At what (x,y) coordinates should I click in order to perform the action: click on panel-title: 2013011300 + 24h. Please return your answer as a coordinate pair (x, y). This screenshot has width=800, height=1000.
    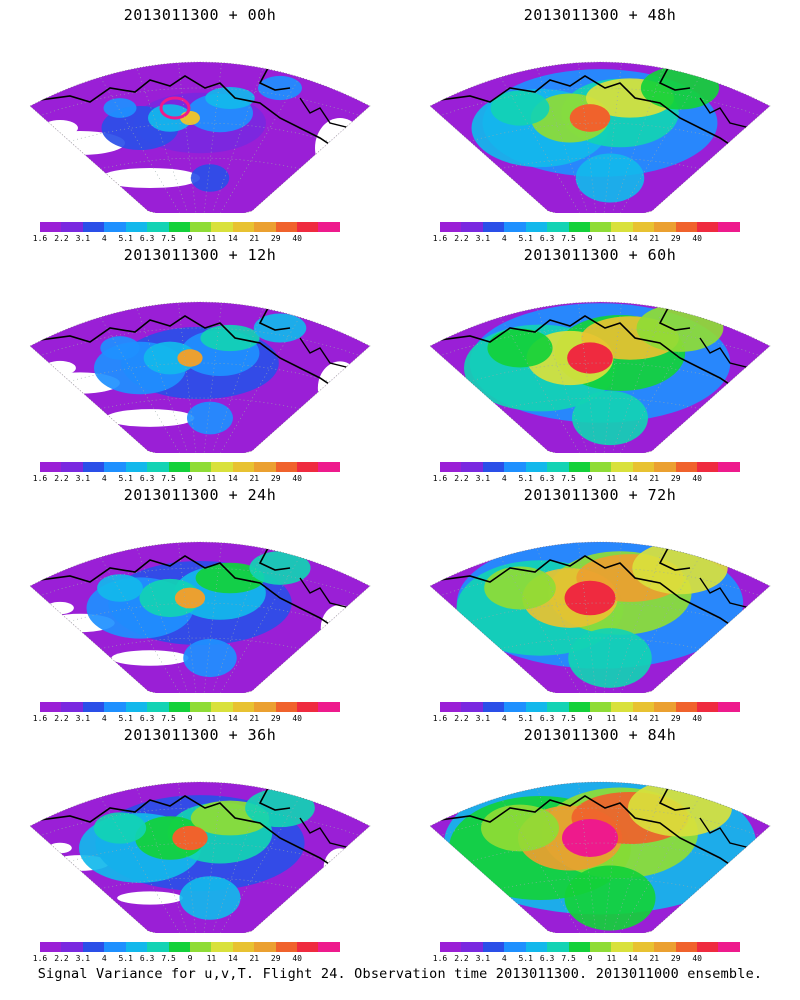
    Looking at the image, I should click on (200, 495).